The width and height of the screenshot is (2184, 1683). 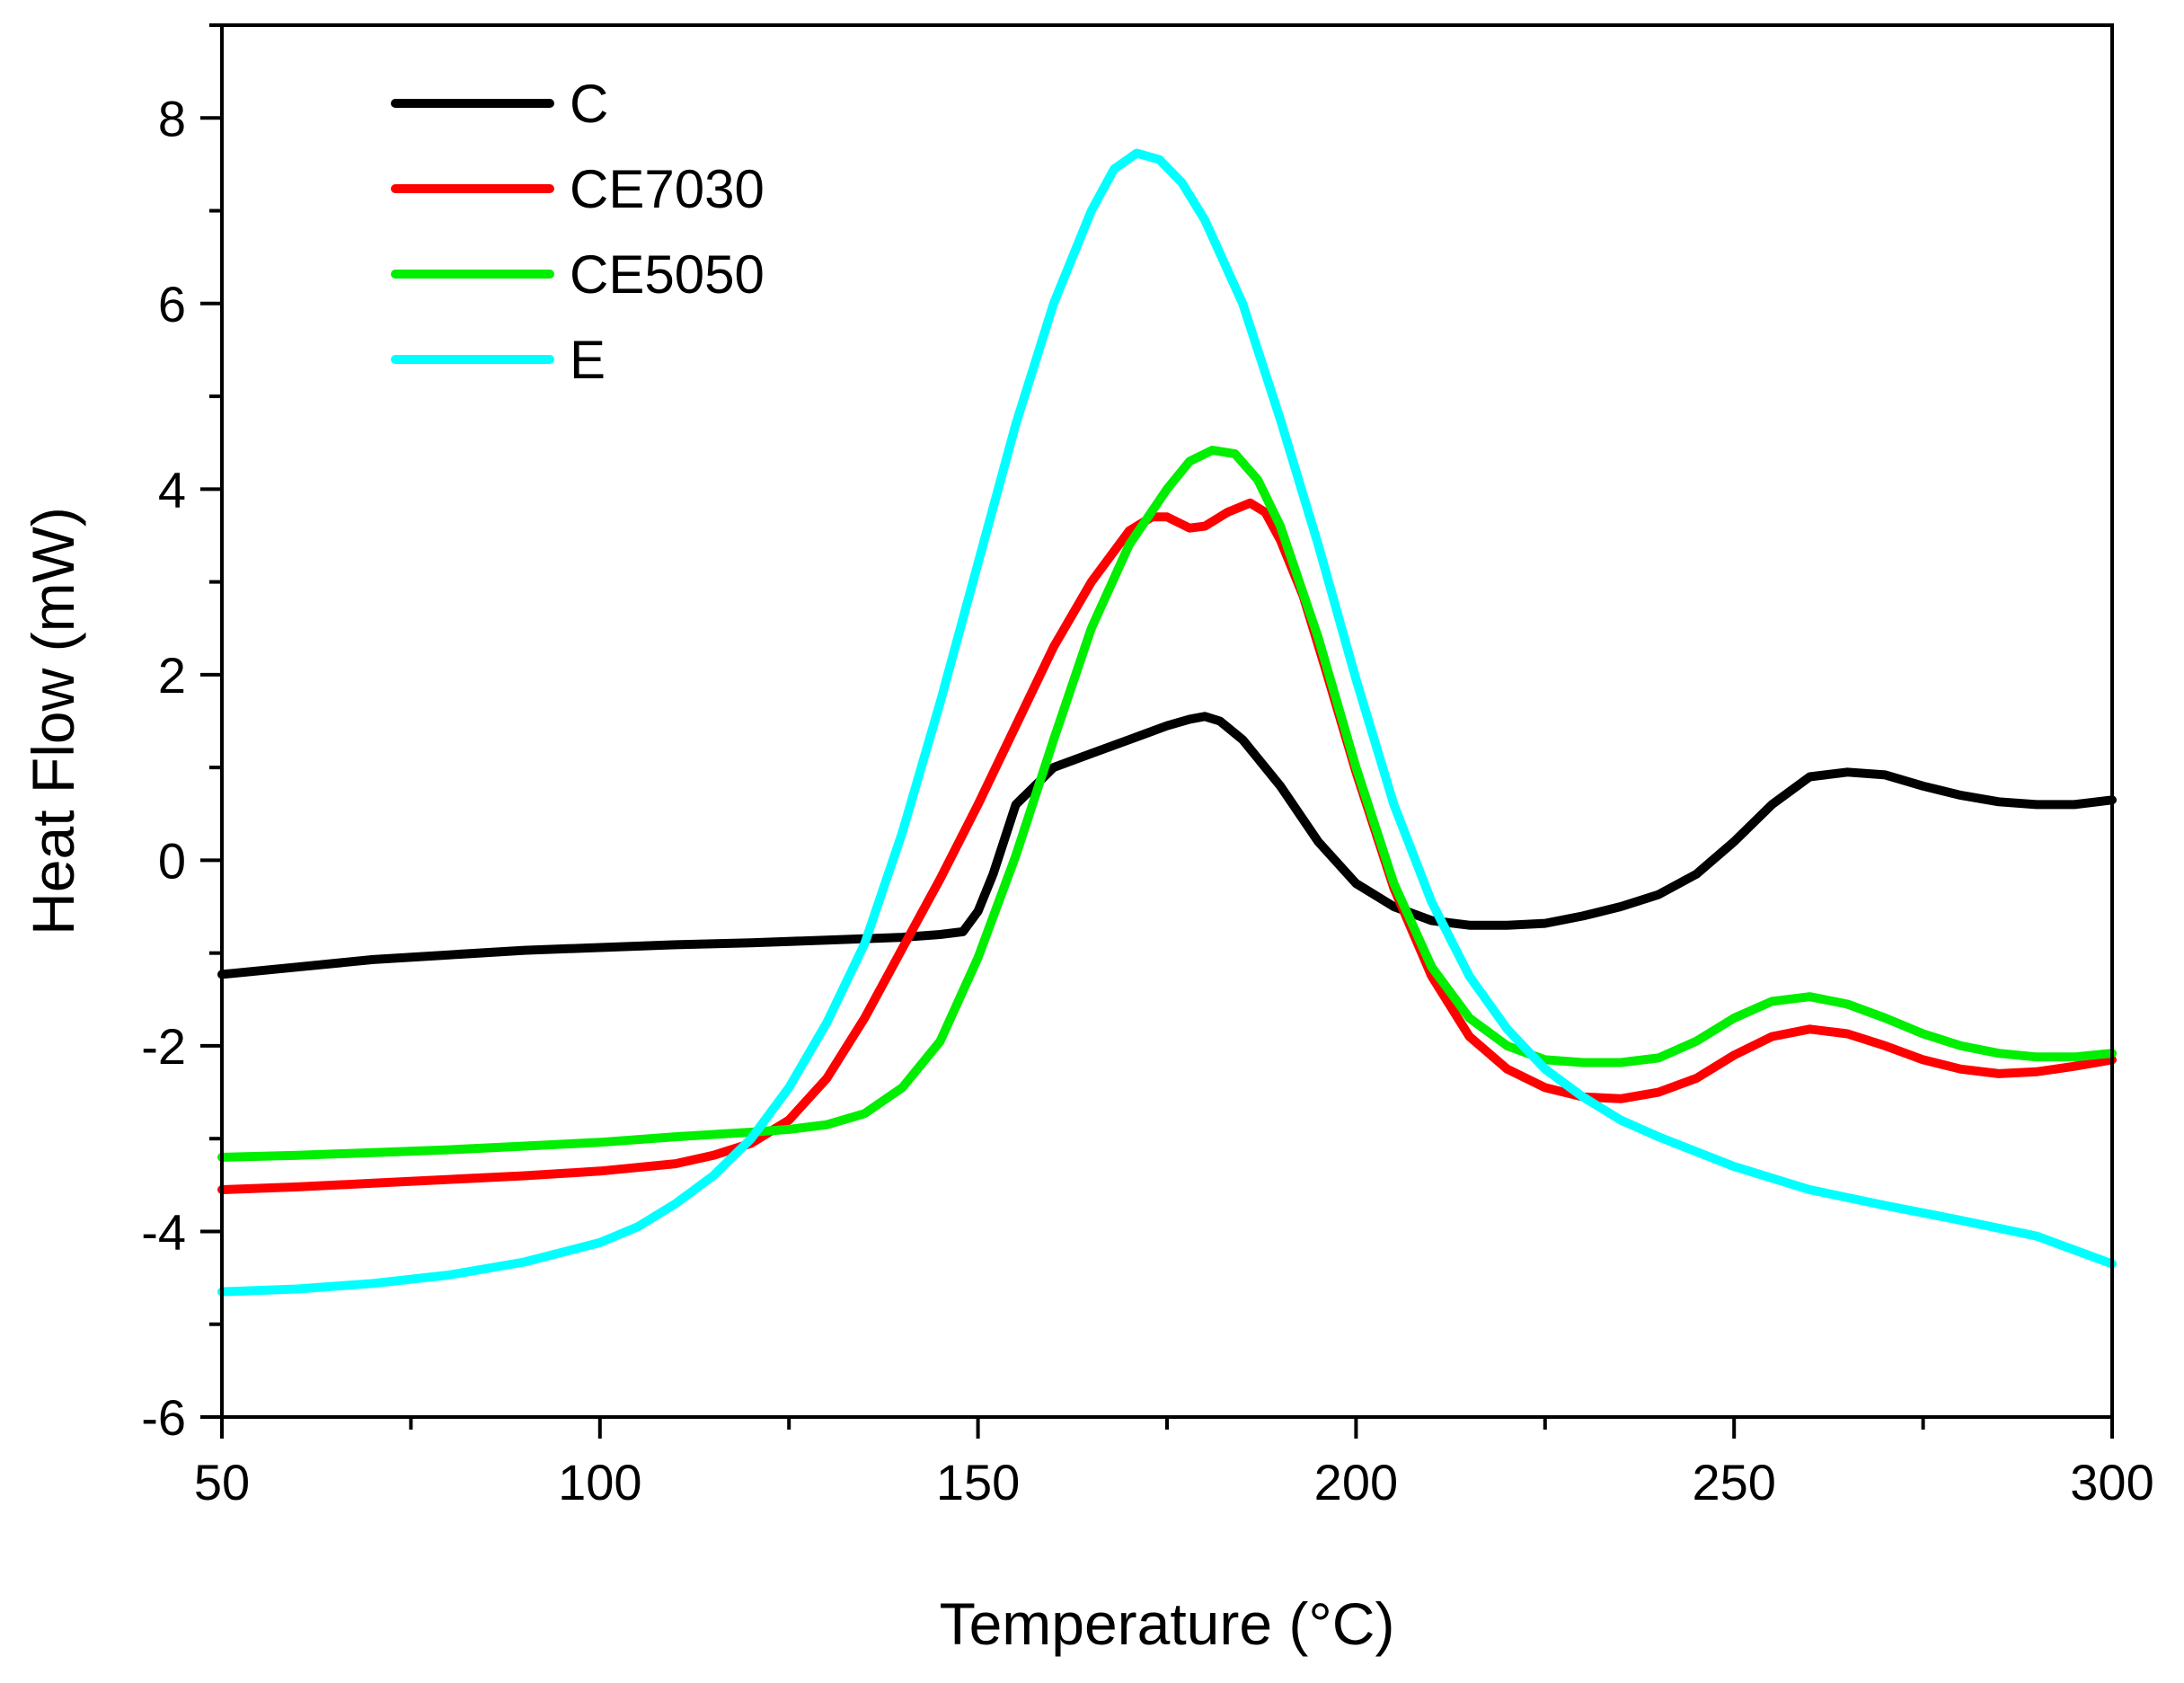 I want to click on legend: C CE7030 CE5050 E, so click(x=578, y=232).